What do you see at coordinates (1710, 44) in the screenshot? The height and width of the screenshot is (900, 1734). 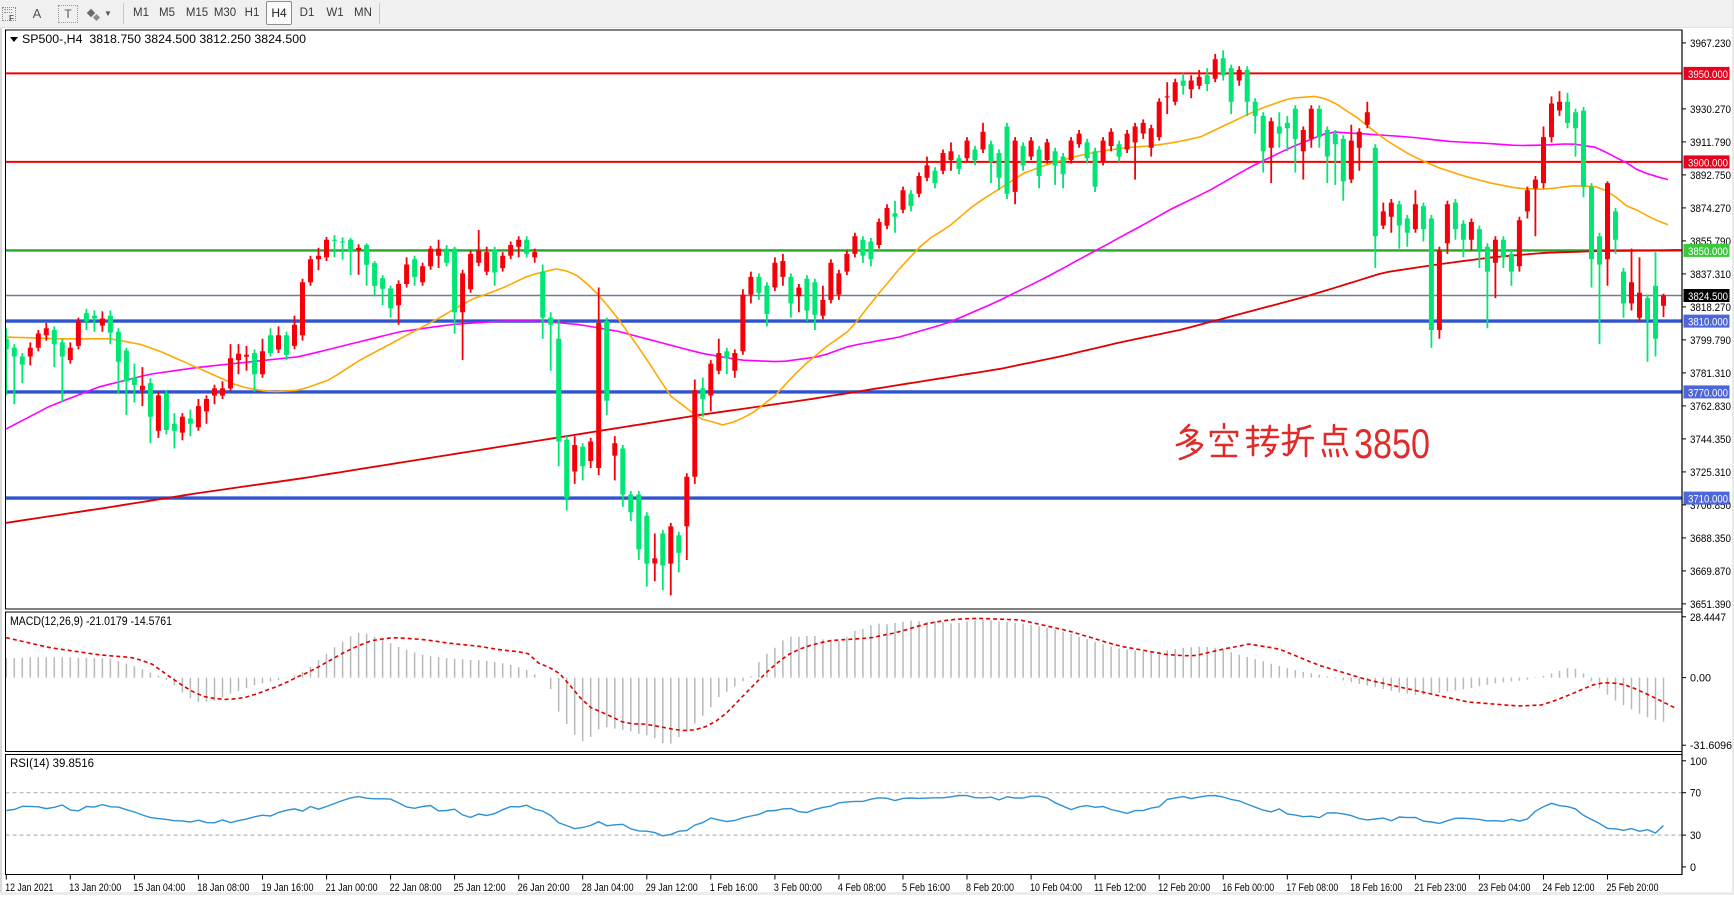 I see `svg-text: 3967.230` at bounding box center [1710, 44].